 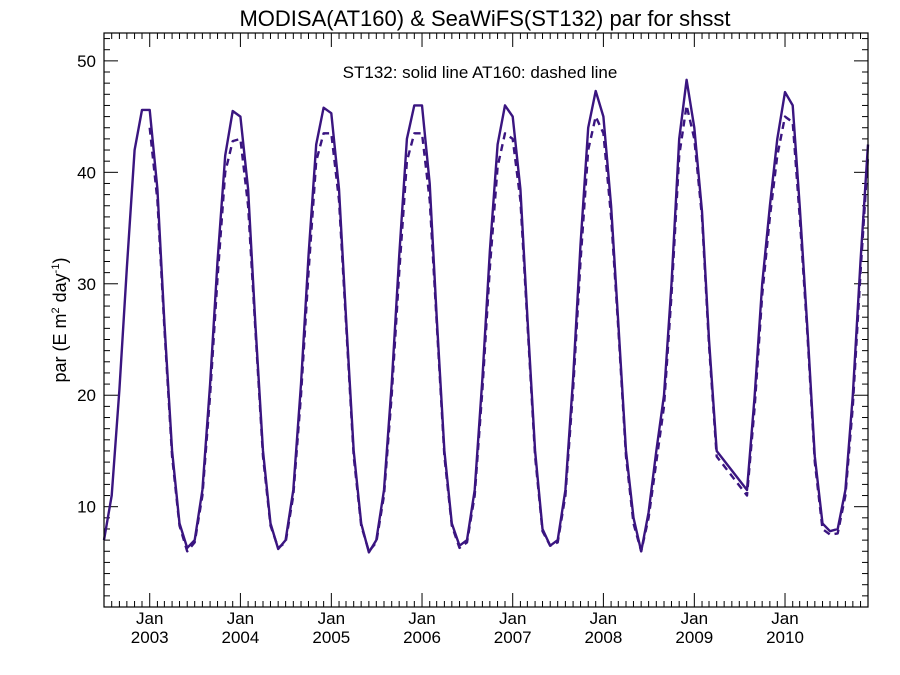 I want to click on y-tick-label: 20, so click(x=86, y=395).